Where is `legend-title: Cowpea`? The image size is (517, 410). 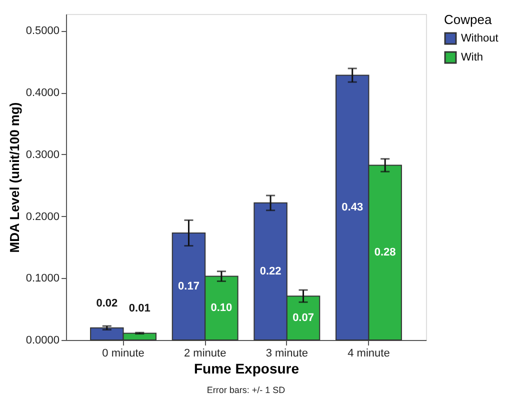
legend-title: Cowpea is located at coordinates (468, 19).